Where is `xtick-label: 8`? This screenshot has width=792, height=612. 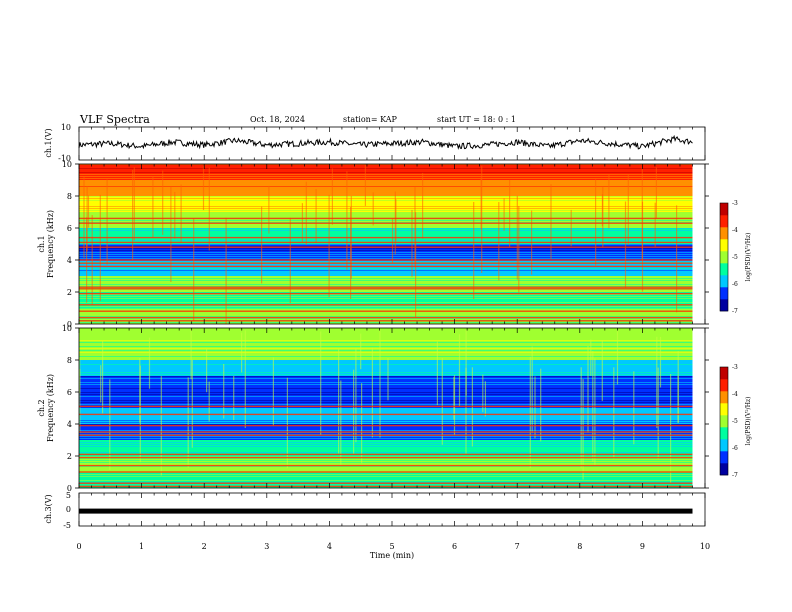 xtick-label: 8 is located at coordinates (579, 546).